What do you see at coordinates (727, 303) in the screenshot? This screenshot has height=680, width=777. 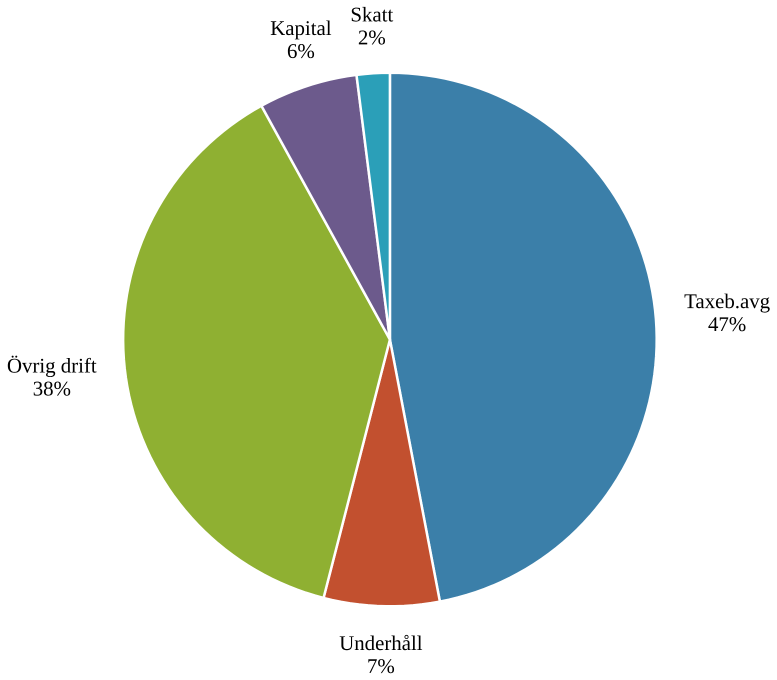 I see `slice-label: Taxeb.avg` at bounding box center [727, 303].